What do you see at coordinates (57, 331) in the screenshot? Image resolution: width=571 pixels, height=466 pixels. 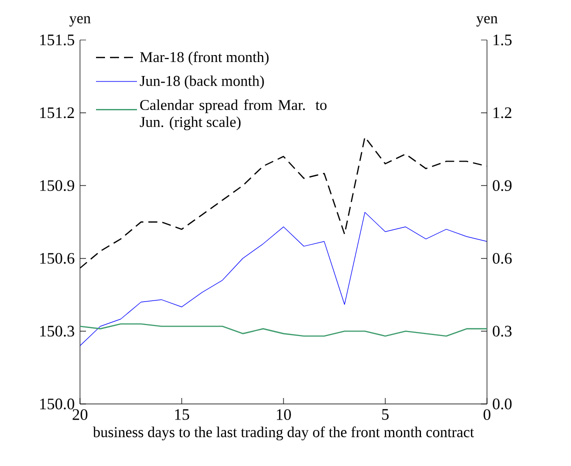 I see `y-tick-label: 150.3` at bounding box center [57, 331].